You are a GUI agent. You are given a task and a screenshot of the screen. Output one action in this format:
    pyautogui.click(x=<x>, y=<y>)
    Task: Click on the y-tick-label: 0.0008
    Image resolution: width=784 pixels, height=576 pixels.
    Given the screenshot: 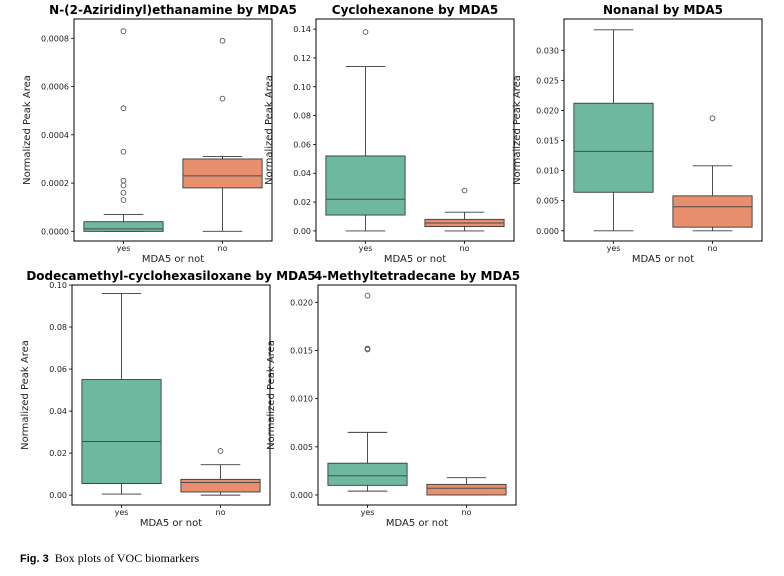 What is the action you would take?
    pyautogui.click(x=55, y=38)
    